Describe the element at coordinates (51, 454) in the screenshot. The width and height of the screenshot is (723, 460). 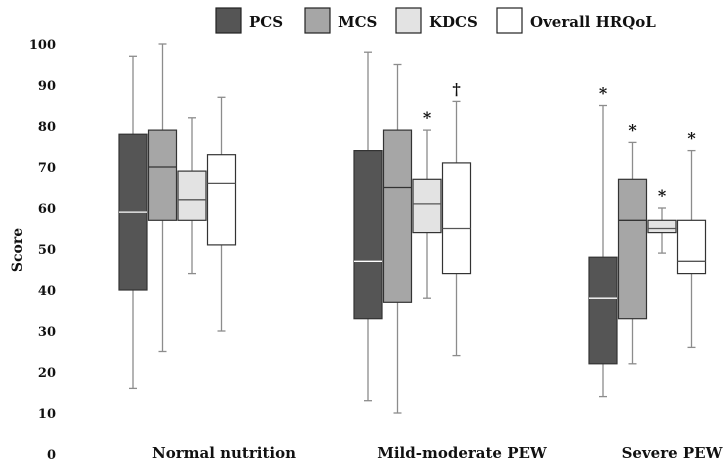
I see `y-tick-label: 0` at that location.